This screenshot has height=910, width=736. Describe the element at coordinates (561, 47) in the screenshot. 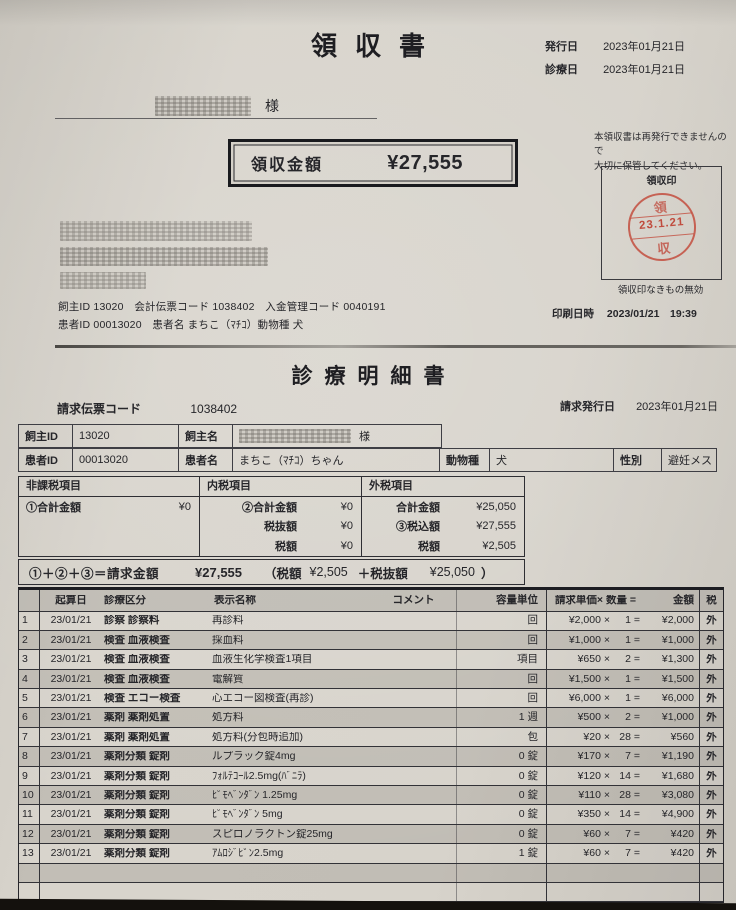

I see `issue-date-label: 発行日` at that location.